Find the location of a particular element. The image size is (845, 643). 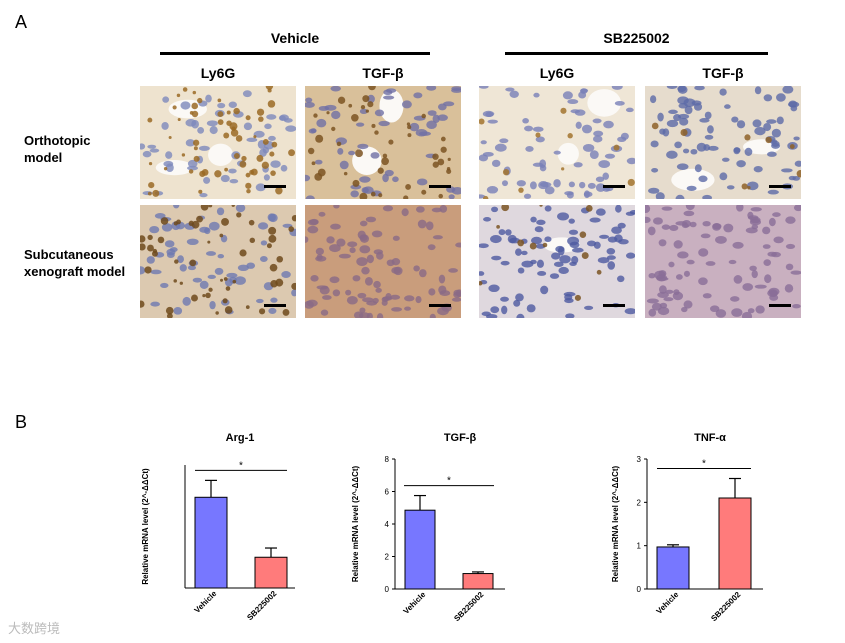

y-tick-label: 6 is located at coordinates (387, 492).